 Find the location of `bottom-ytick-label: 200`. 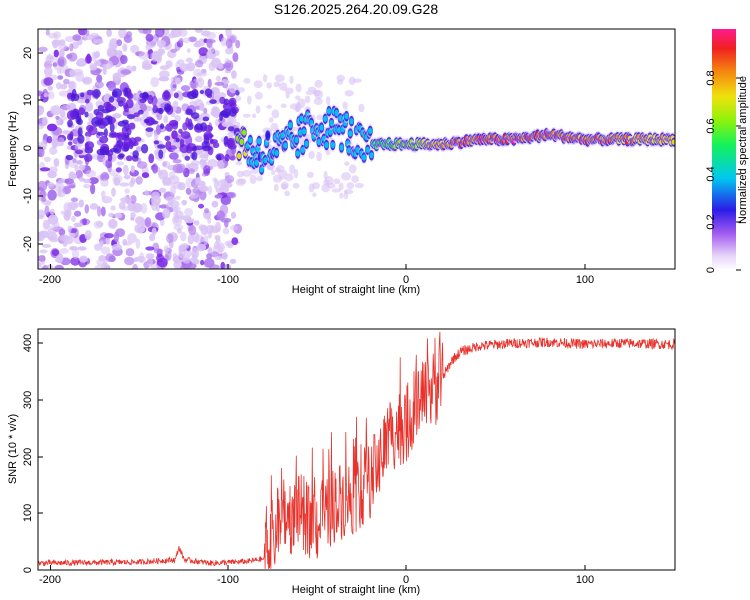

bottom-ytick-label: 200 is located at coordinates (28, 457).